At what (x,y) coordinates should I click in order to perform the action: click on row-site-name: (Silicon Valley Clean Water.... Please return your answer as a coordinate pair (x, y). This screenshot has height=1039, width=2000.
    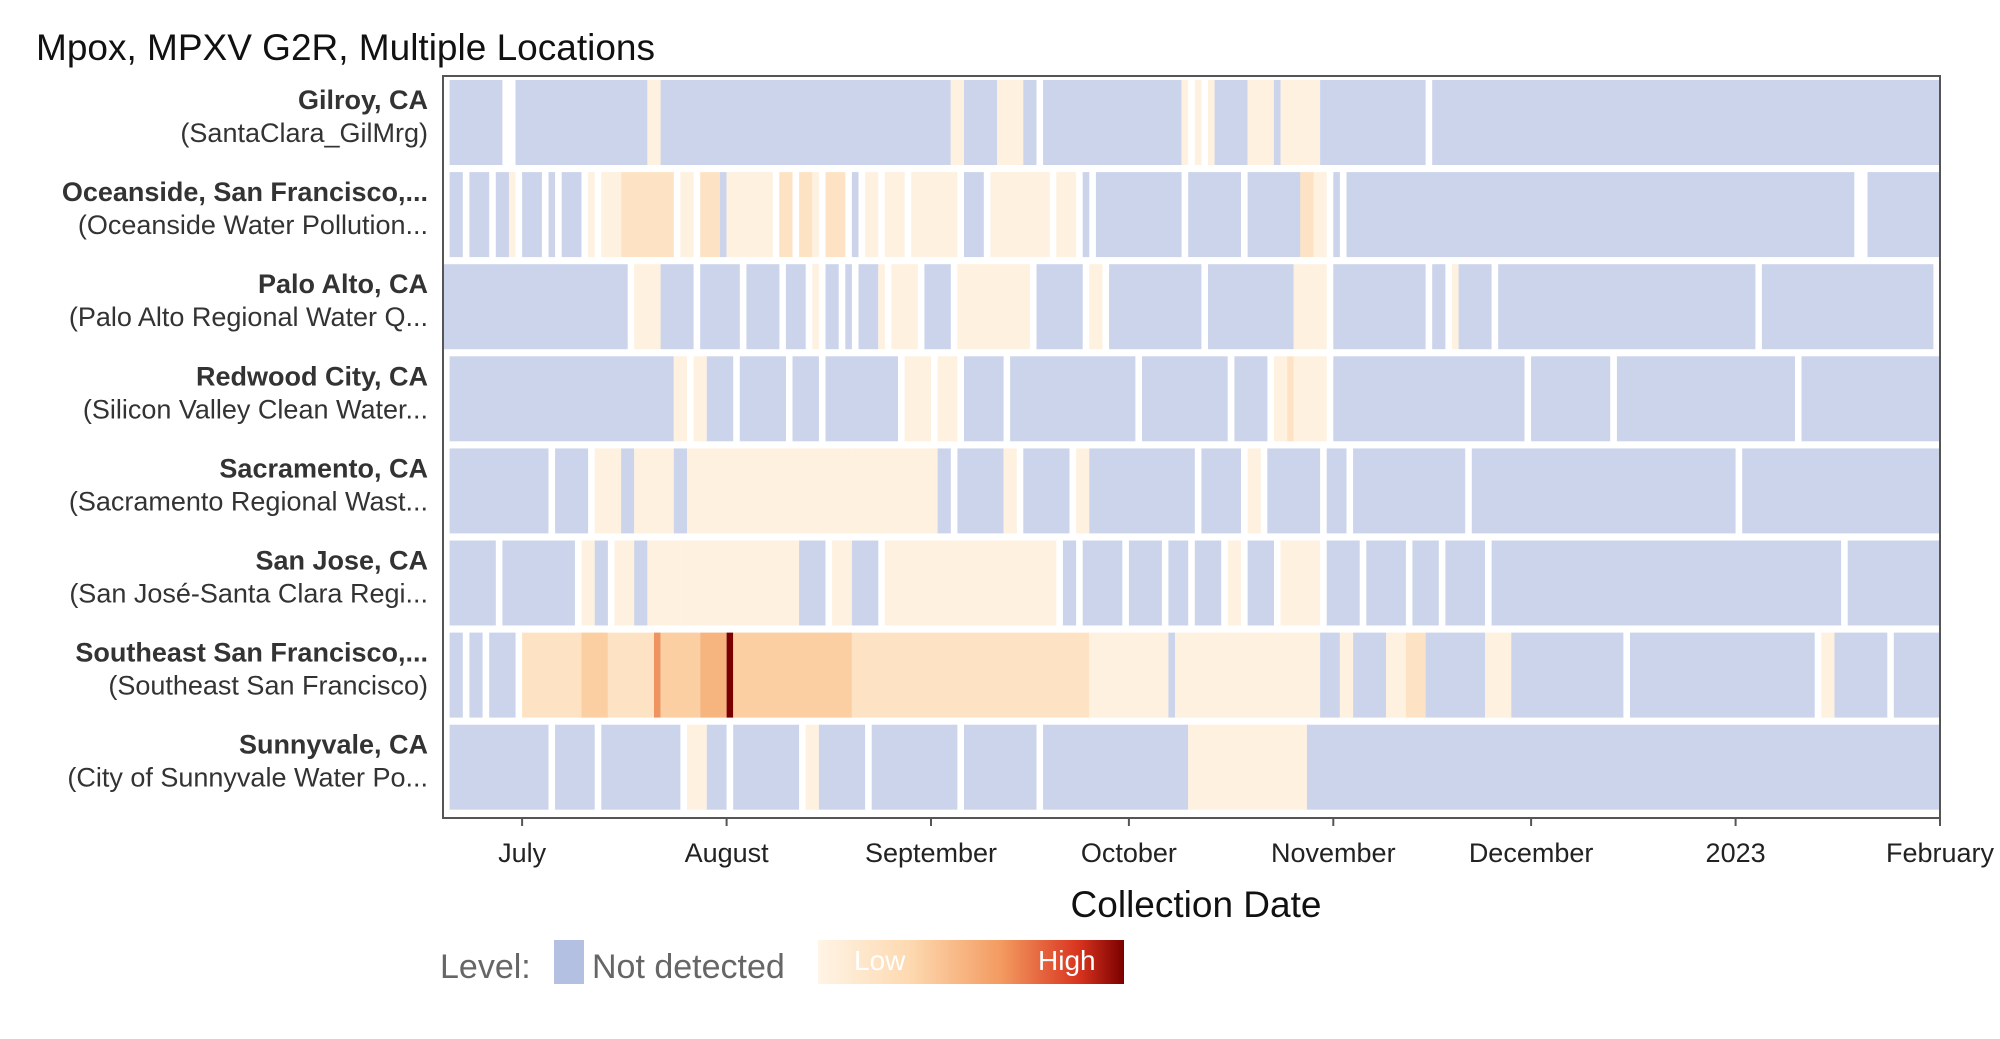
    Looking at the image, I should click on (255, 409).